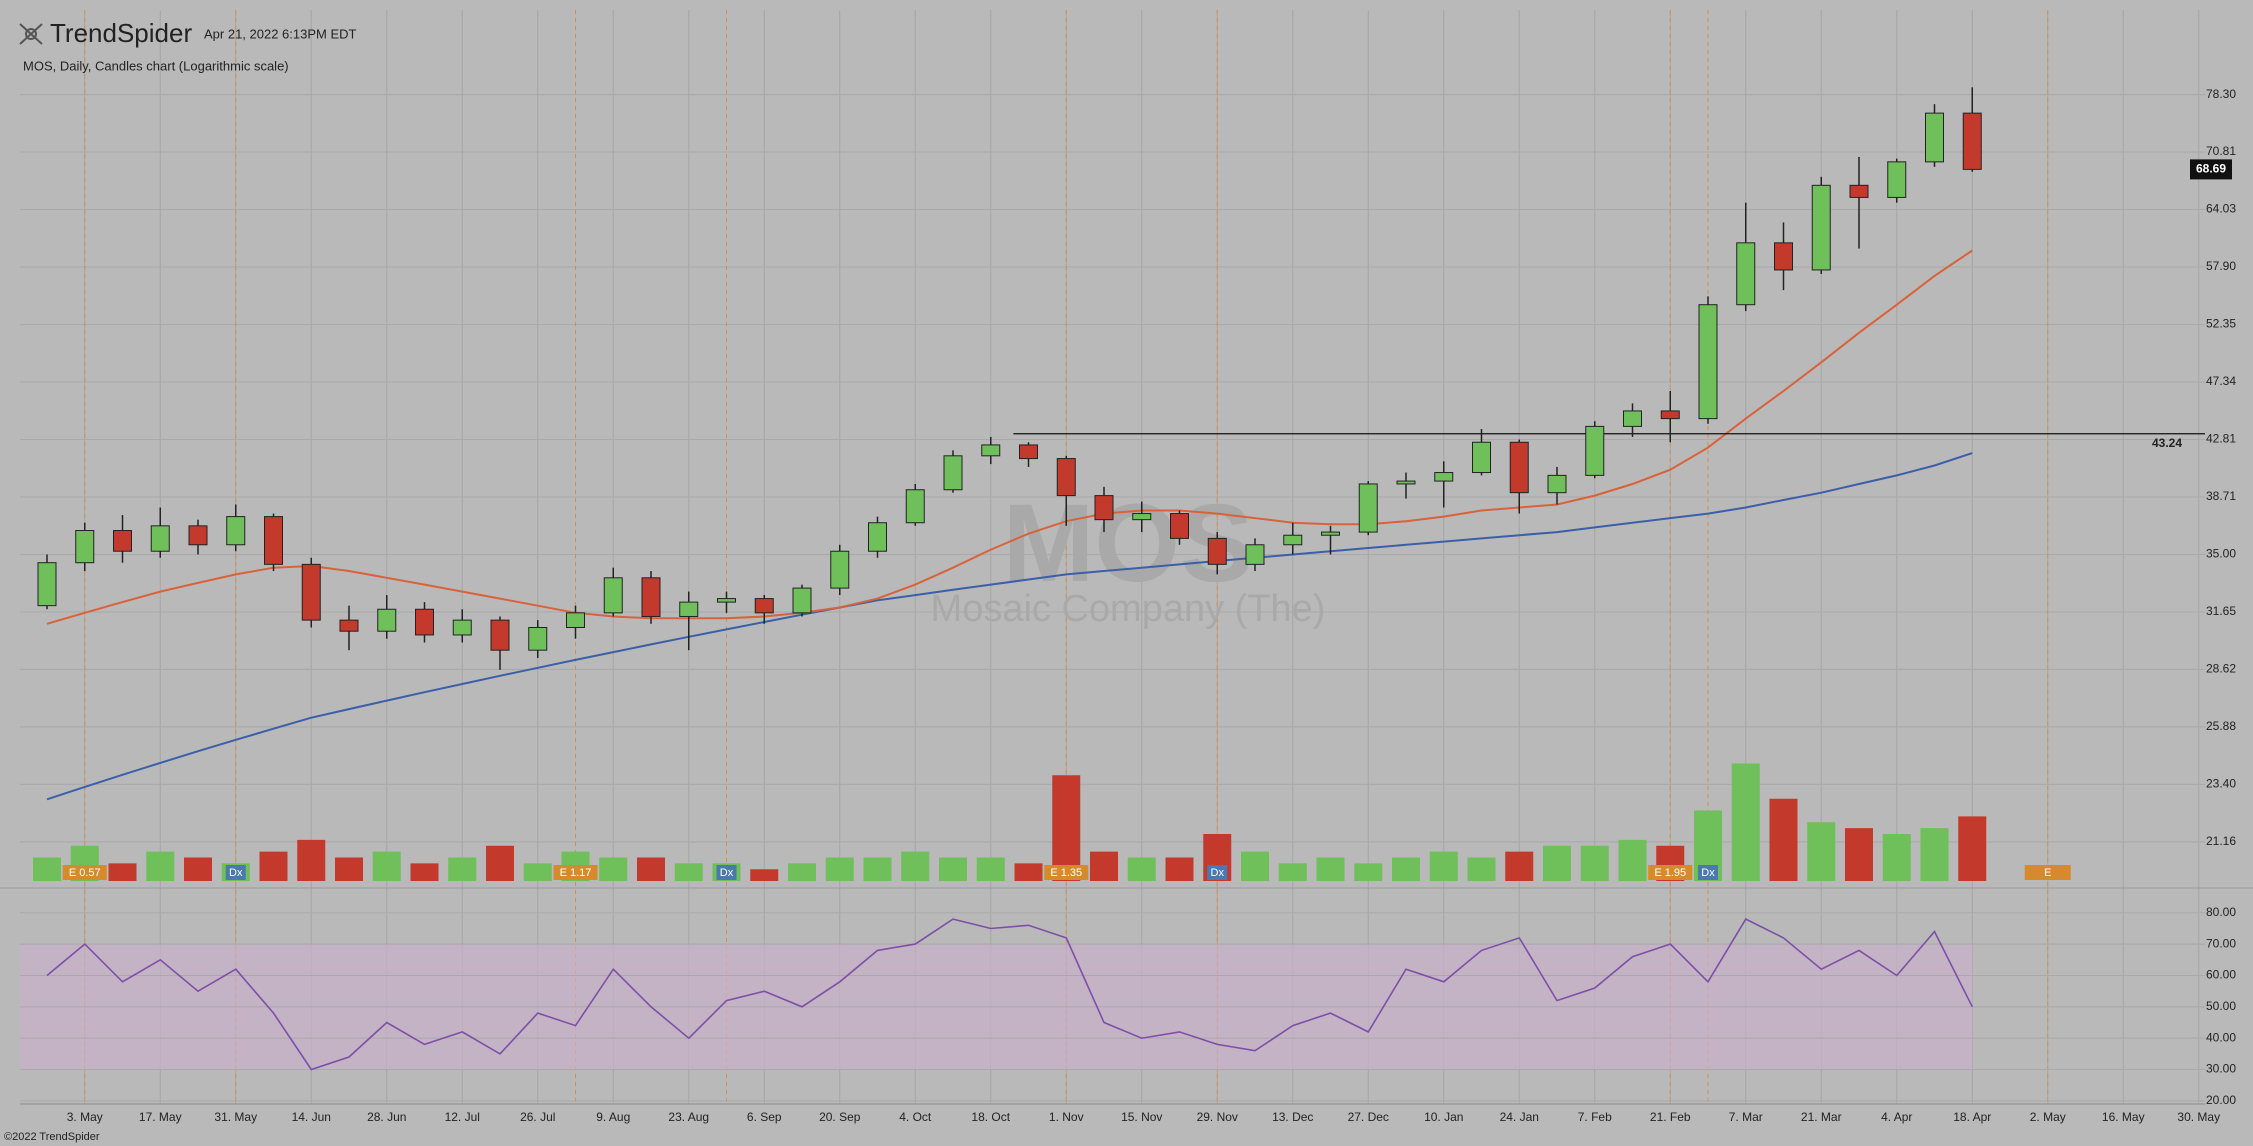 The width and height of the screenshot is (2253, 1146). What do you see at coordinates (688, 1117) in the screenshot?
I see `x-tick-label: 23. Aug` at bounding box center [688, 1117].